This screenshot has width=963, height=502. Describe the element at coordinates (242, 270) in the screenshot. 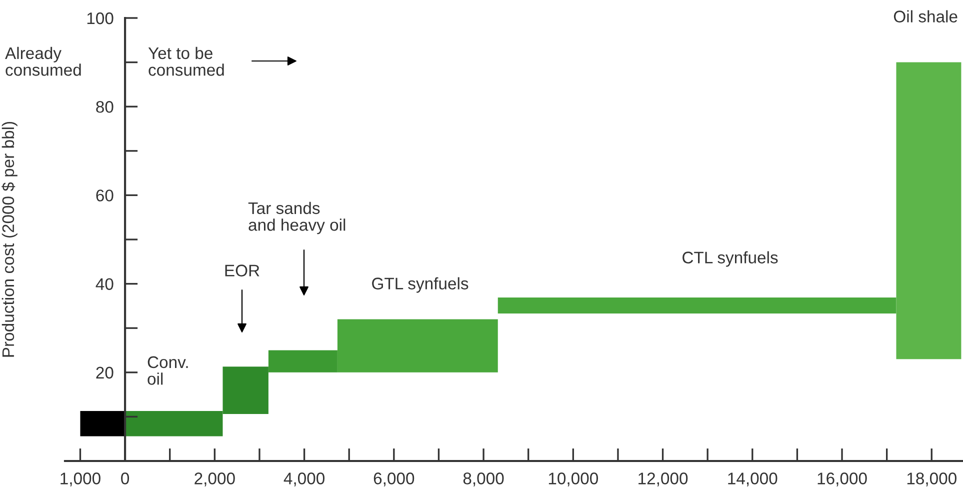

I see `annotation: EOR` at that location.